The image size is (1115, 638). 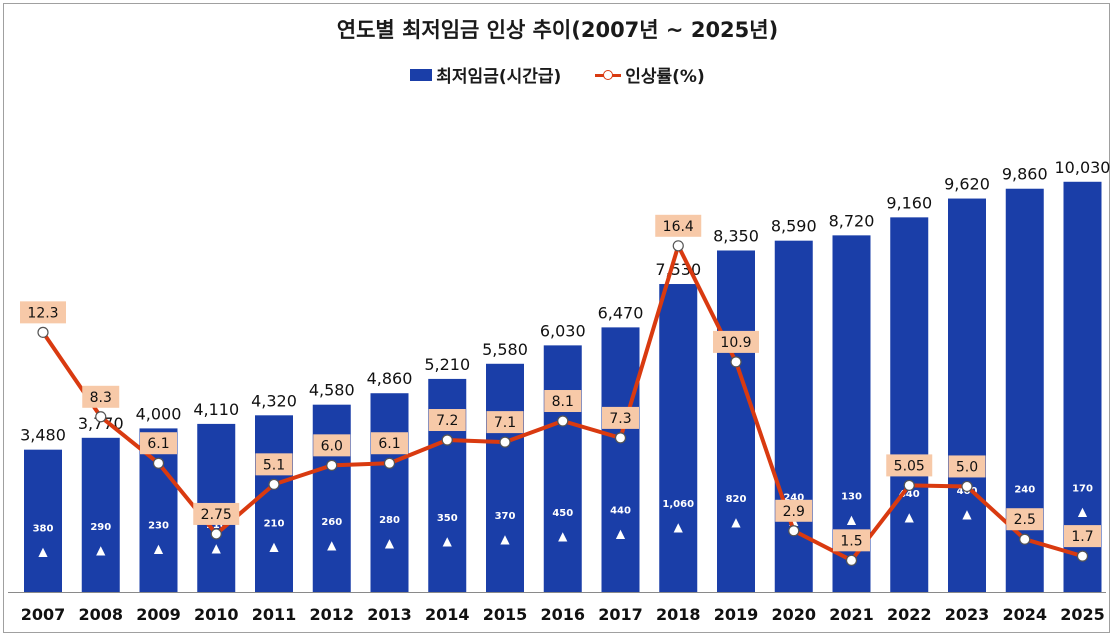 What do you see at coordinates (389, 520) in the screenshot?
I see `increase-amount-label: 280` at bounding box center [389, 520].